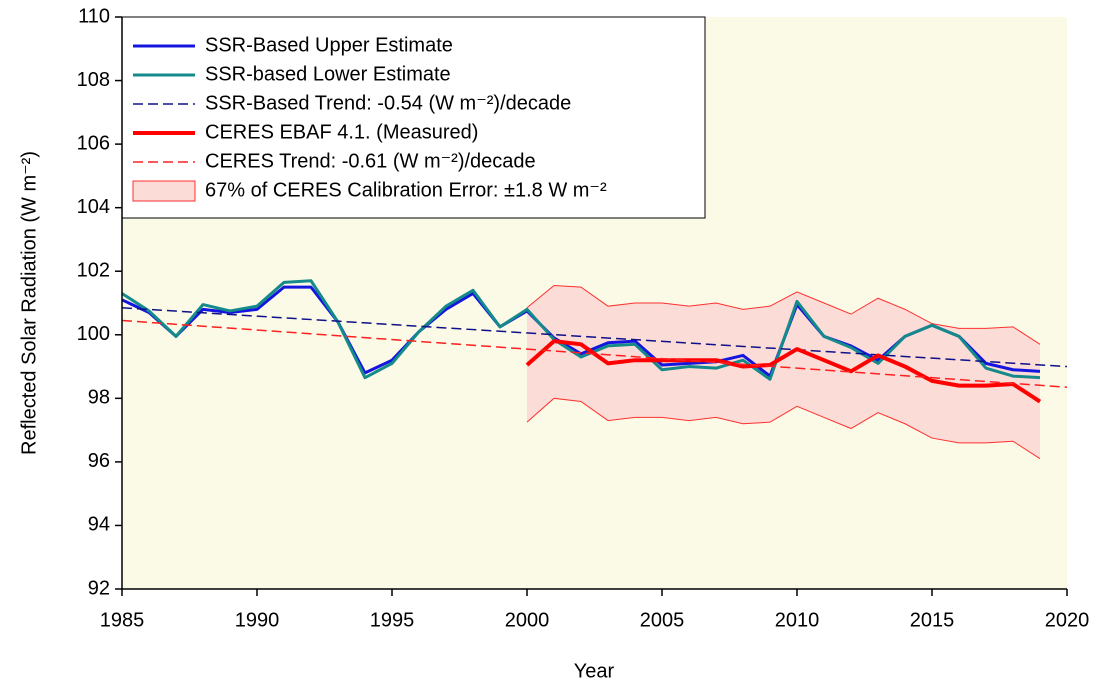 Image resolution: width=1099 pixels, height=686 pixels. Describe the element at coordinates (93, 80) in the screenshot. I see `y-tick-label: 108` at that location.